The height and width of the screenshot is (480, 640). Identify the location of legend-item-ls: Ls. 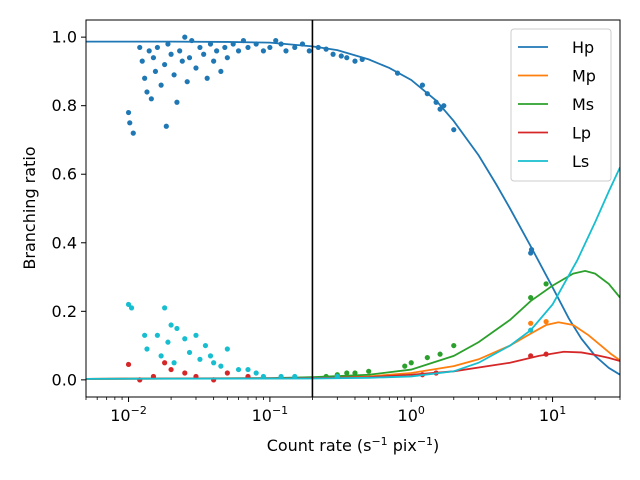
(553, 161).